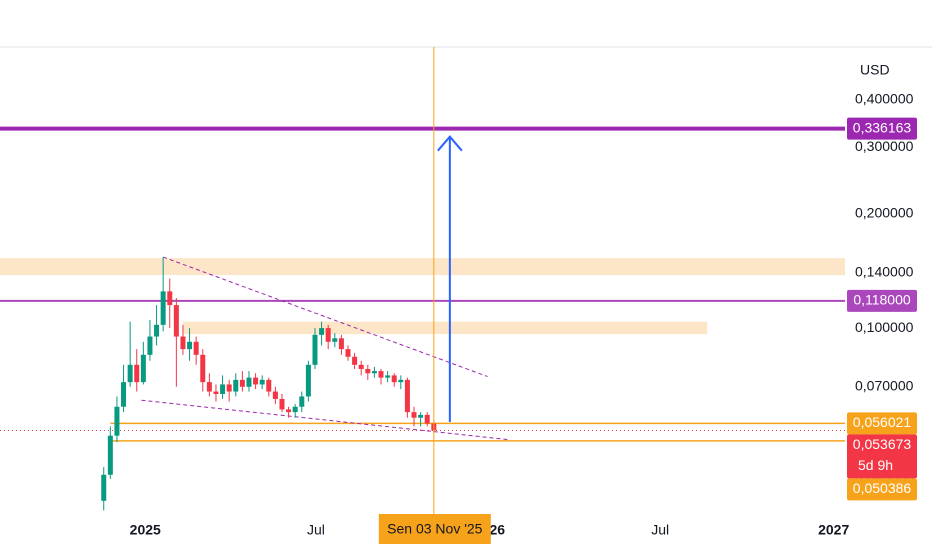 The image size is (932, 550). What do you see at coordinates (324, 420) in the screenshot?
I see `trendline` at bounding box center [324, 420].